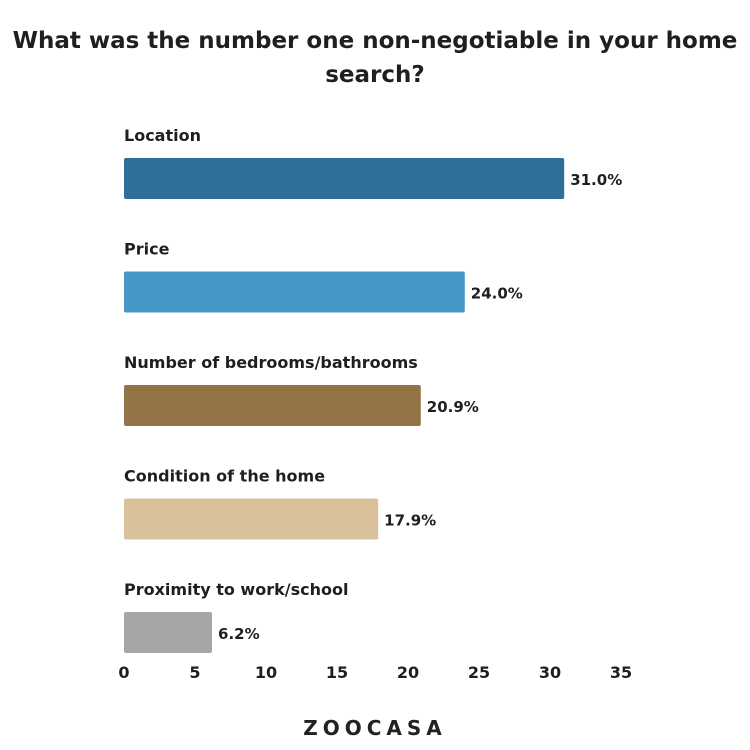  What do you see at coordinates (550, 672) in the screenshot?
I see `x-tick-label: 30` at bounding box center [550, 672].